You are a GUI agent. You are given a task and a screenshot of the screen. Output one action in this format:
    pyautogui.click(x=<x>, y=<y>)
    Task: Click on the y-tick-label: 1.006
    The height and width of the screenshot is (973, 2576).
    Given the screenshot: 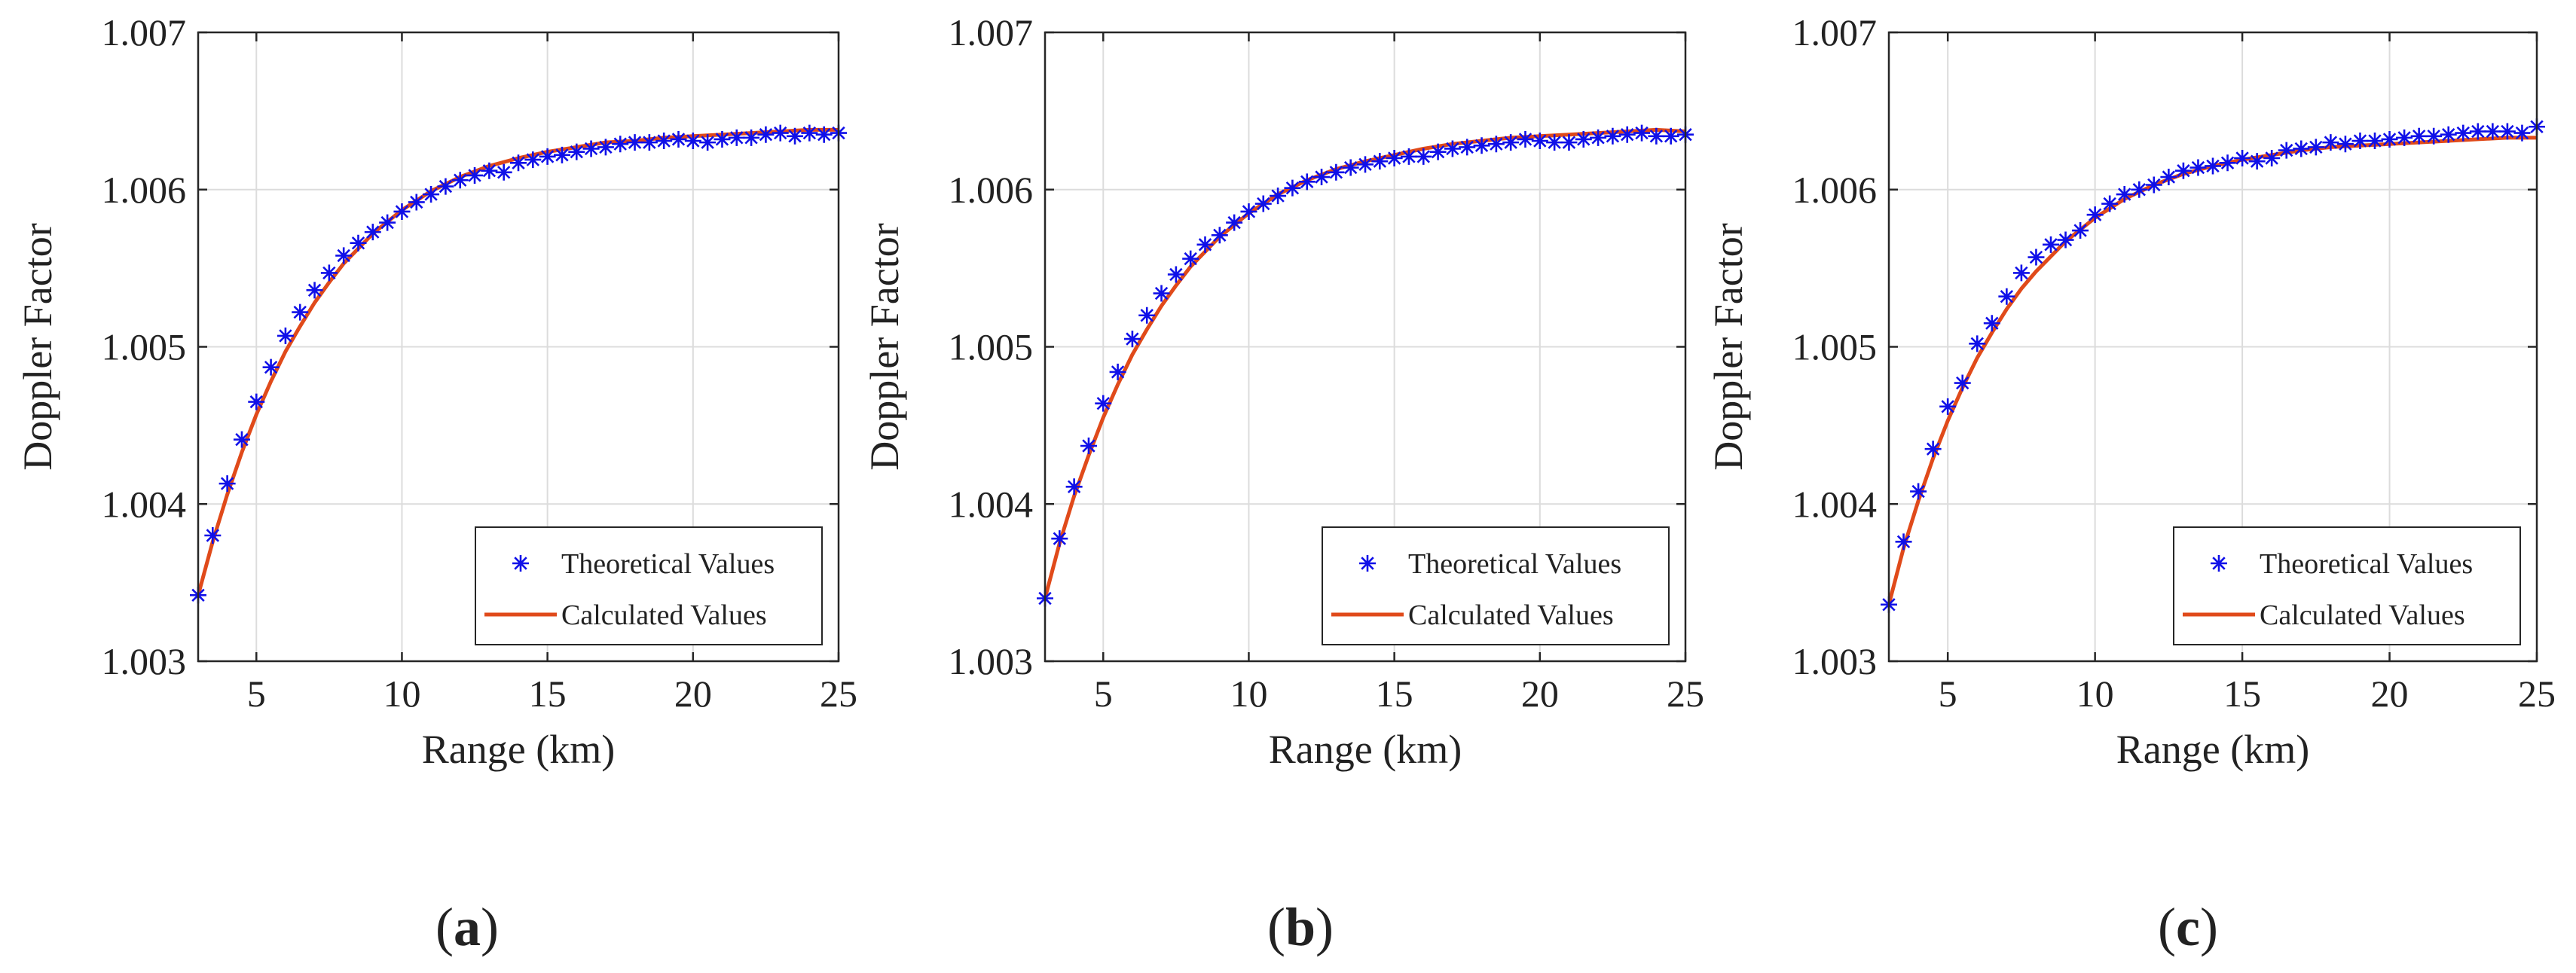 What is the action you would take?
    pyautogui.click(x=1835, y=190)
    